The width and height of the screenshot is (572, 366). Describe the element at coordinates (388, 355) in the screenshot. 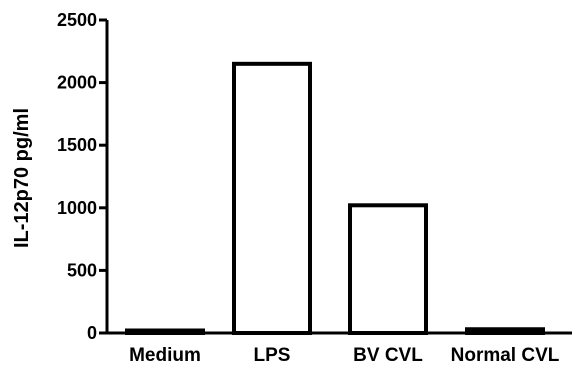

I see `x-tick-label: BV CVL` at that location.